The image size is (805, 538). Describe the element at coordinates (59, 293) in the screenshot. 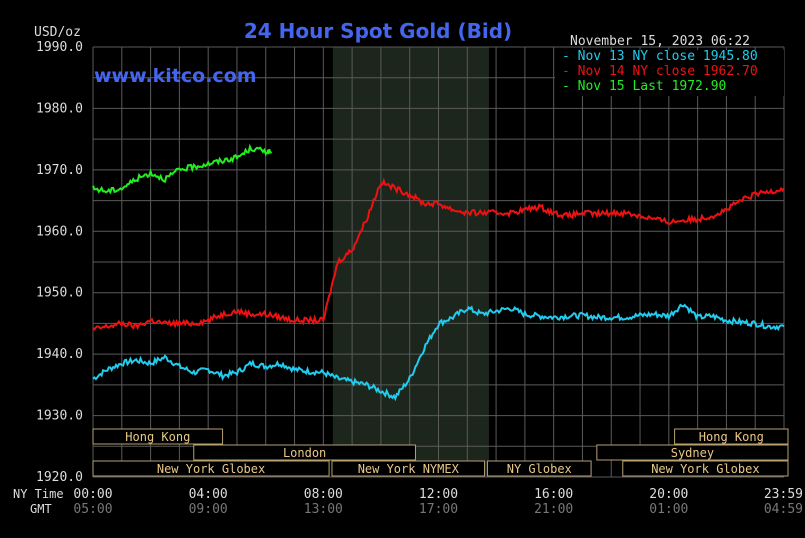

I see `y-tick-label: 1950.0` at that location.